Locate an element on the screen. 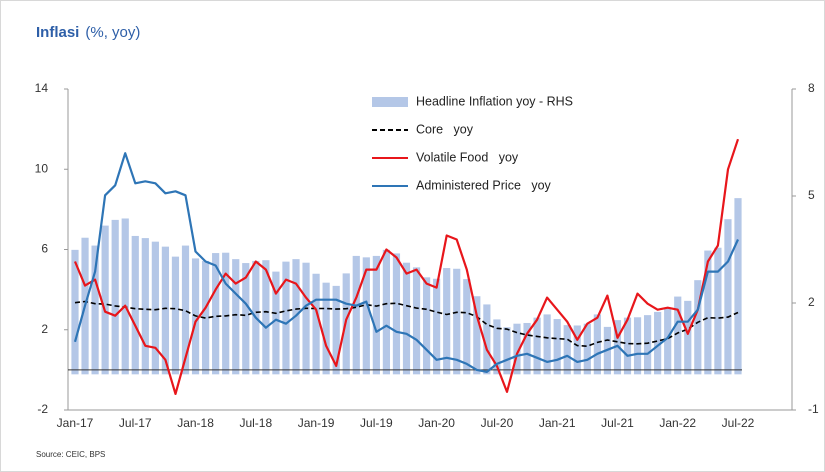 The width and height of the screenshot is (825, 472). x-tick-label: Jul-17 is located at coordinates (135, 423).